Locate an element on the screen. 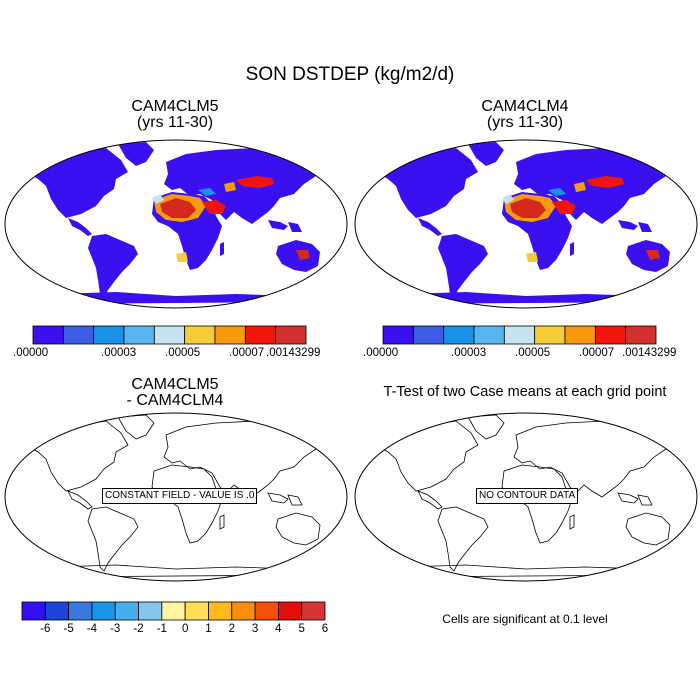 The image size is (700, 700). cb-bl-label-8: 2 is located at coordinates (231, 629).